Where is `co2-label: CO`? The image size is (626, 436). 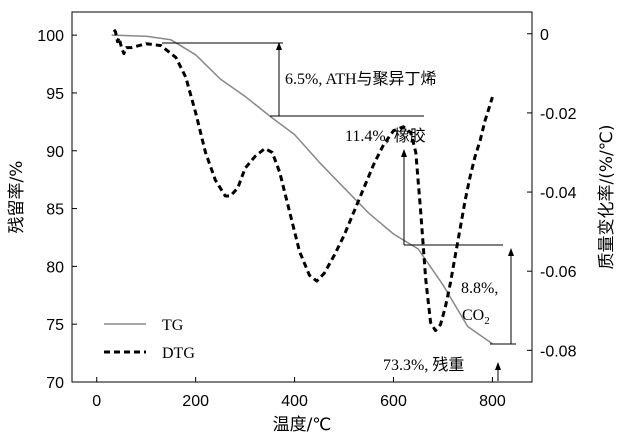
co2-label: CO is located at coordinates (473, 315).